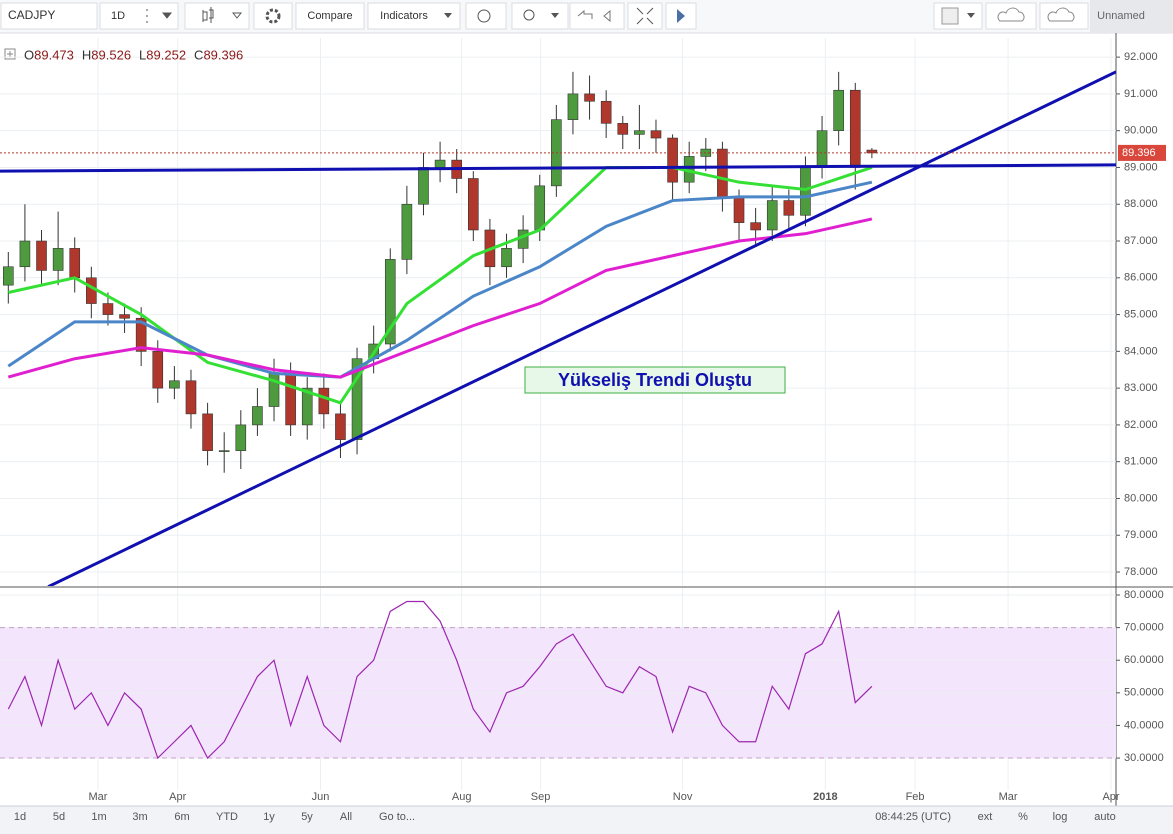  Describe the element at coordinates (681, 16) in the screenshot. I see `replay-icon` at that location.